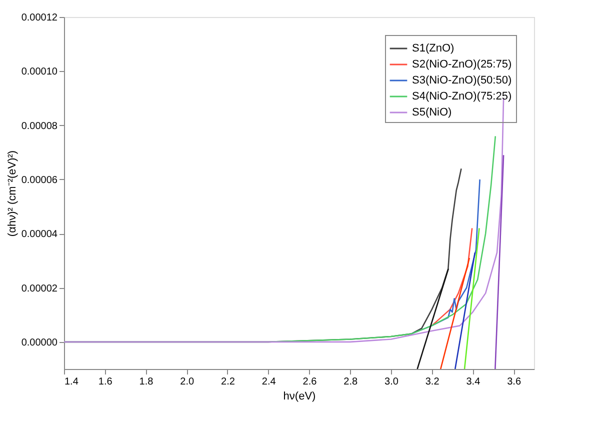 This screenshot has height=433, width=606. I want to click on y-tick-label: 0.00002, so click(39, 288).